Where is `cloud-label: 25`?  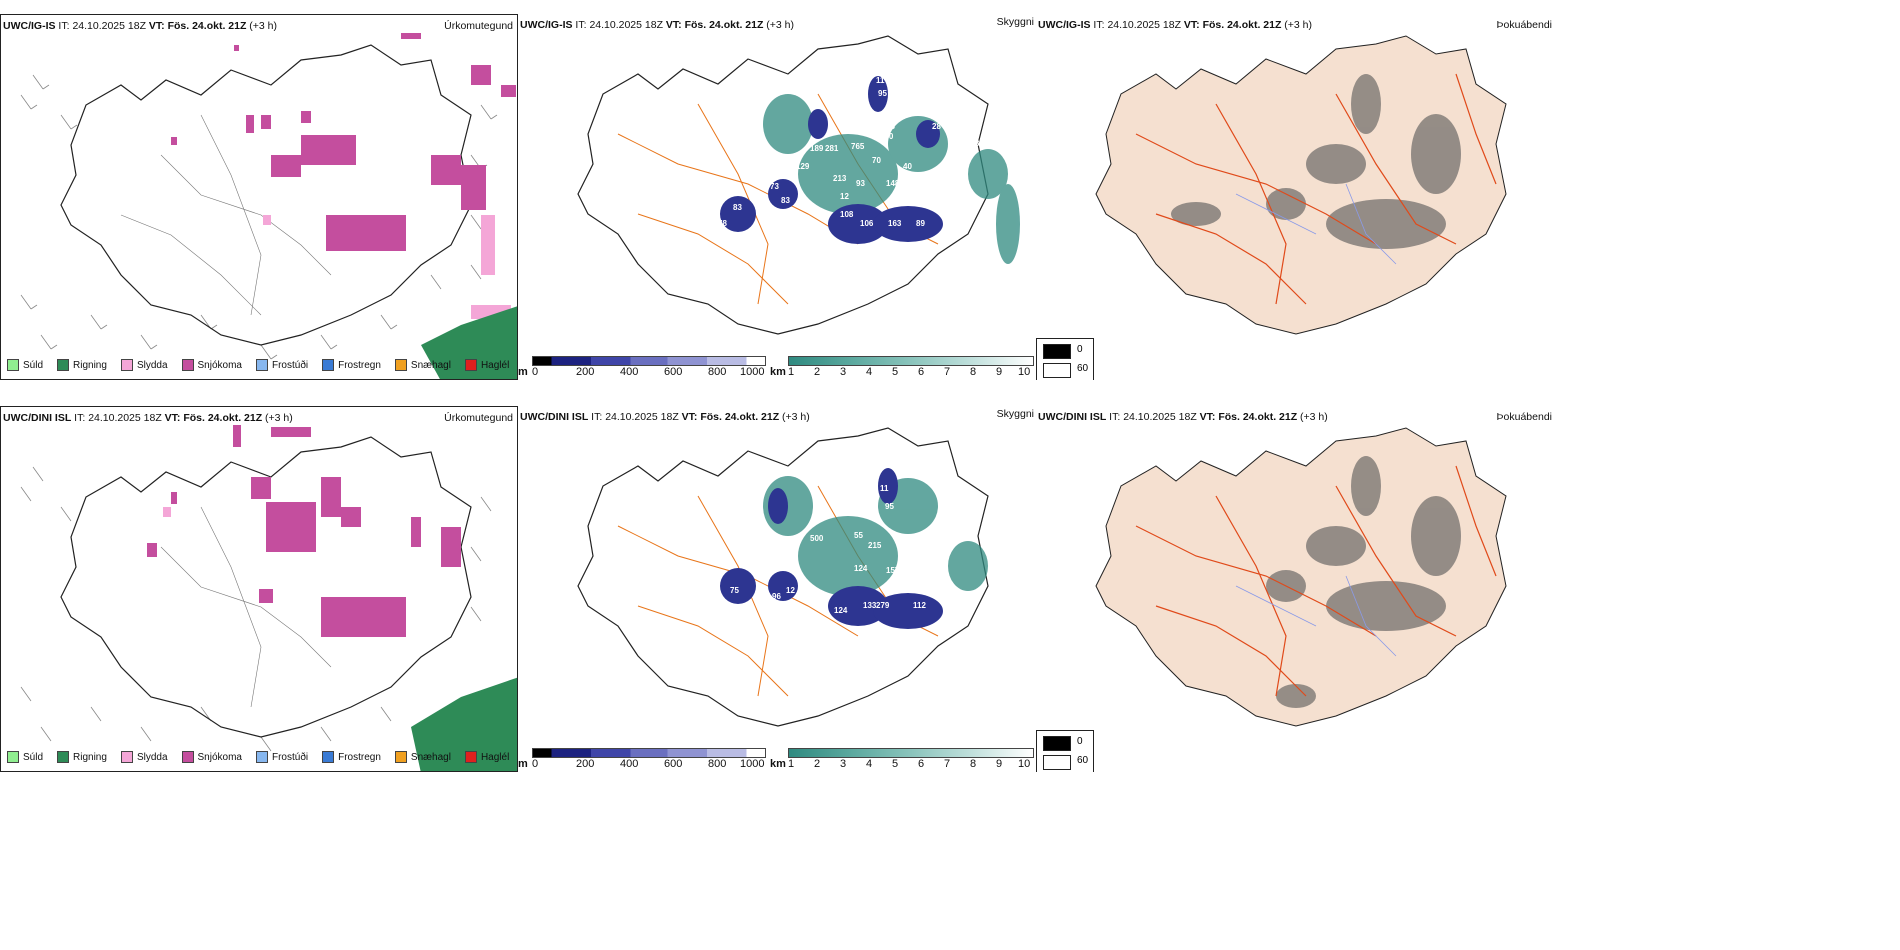
cloud-label: 25 is located at coordinates (890, 126).